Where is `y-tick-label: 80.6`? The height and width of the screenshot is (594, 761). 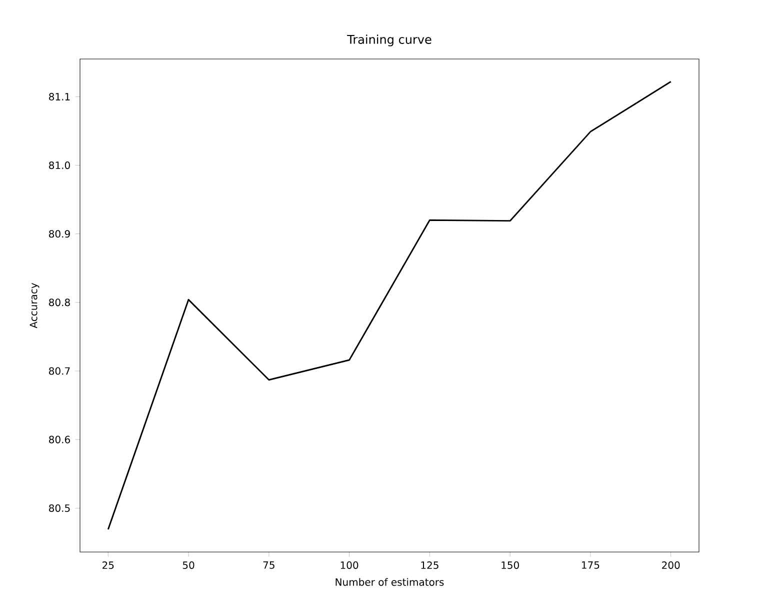
y-tick-label: 80.6 is located at coordinates (59, 440).